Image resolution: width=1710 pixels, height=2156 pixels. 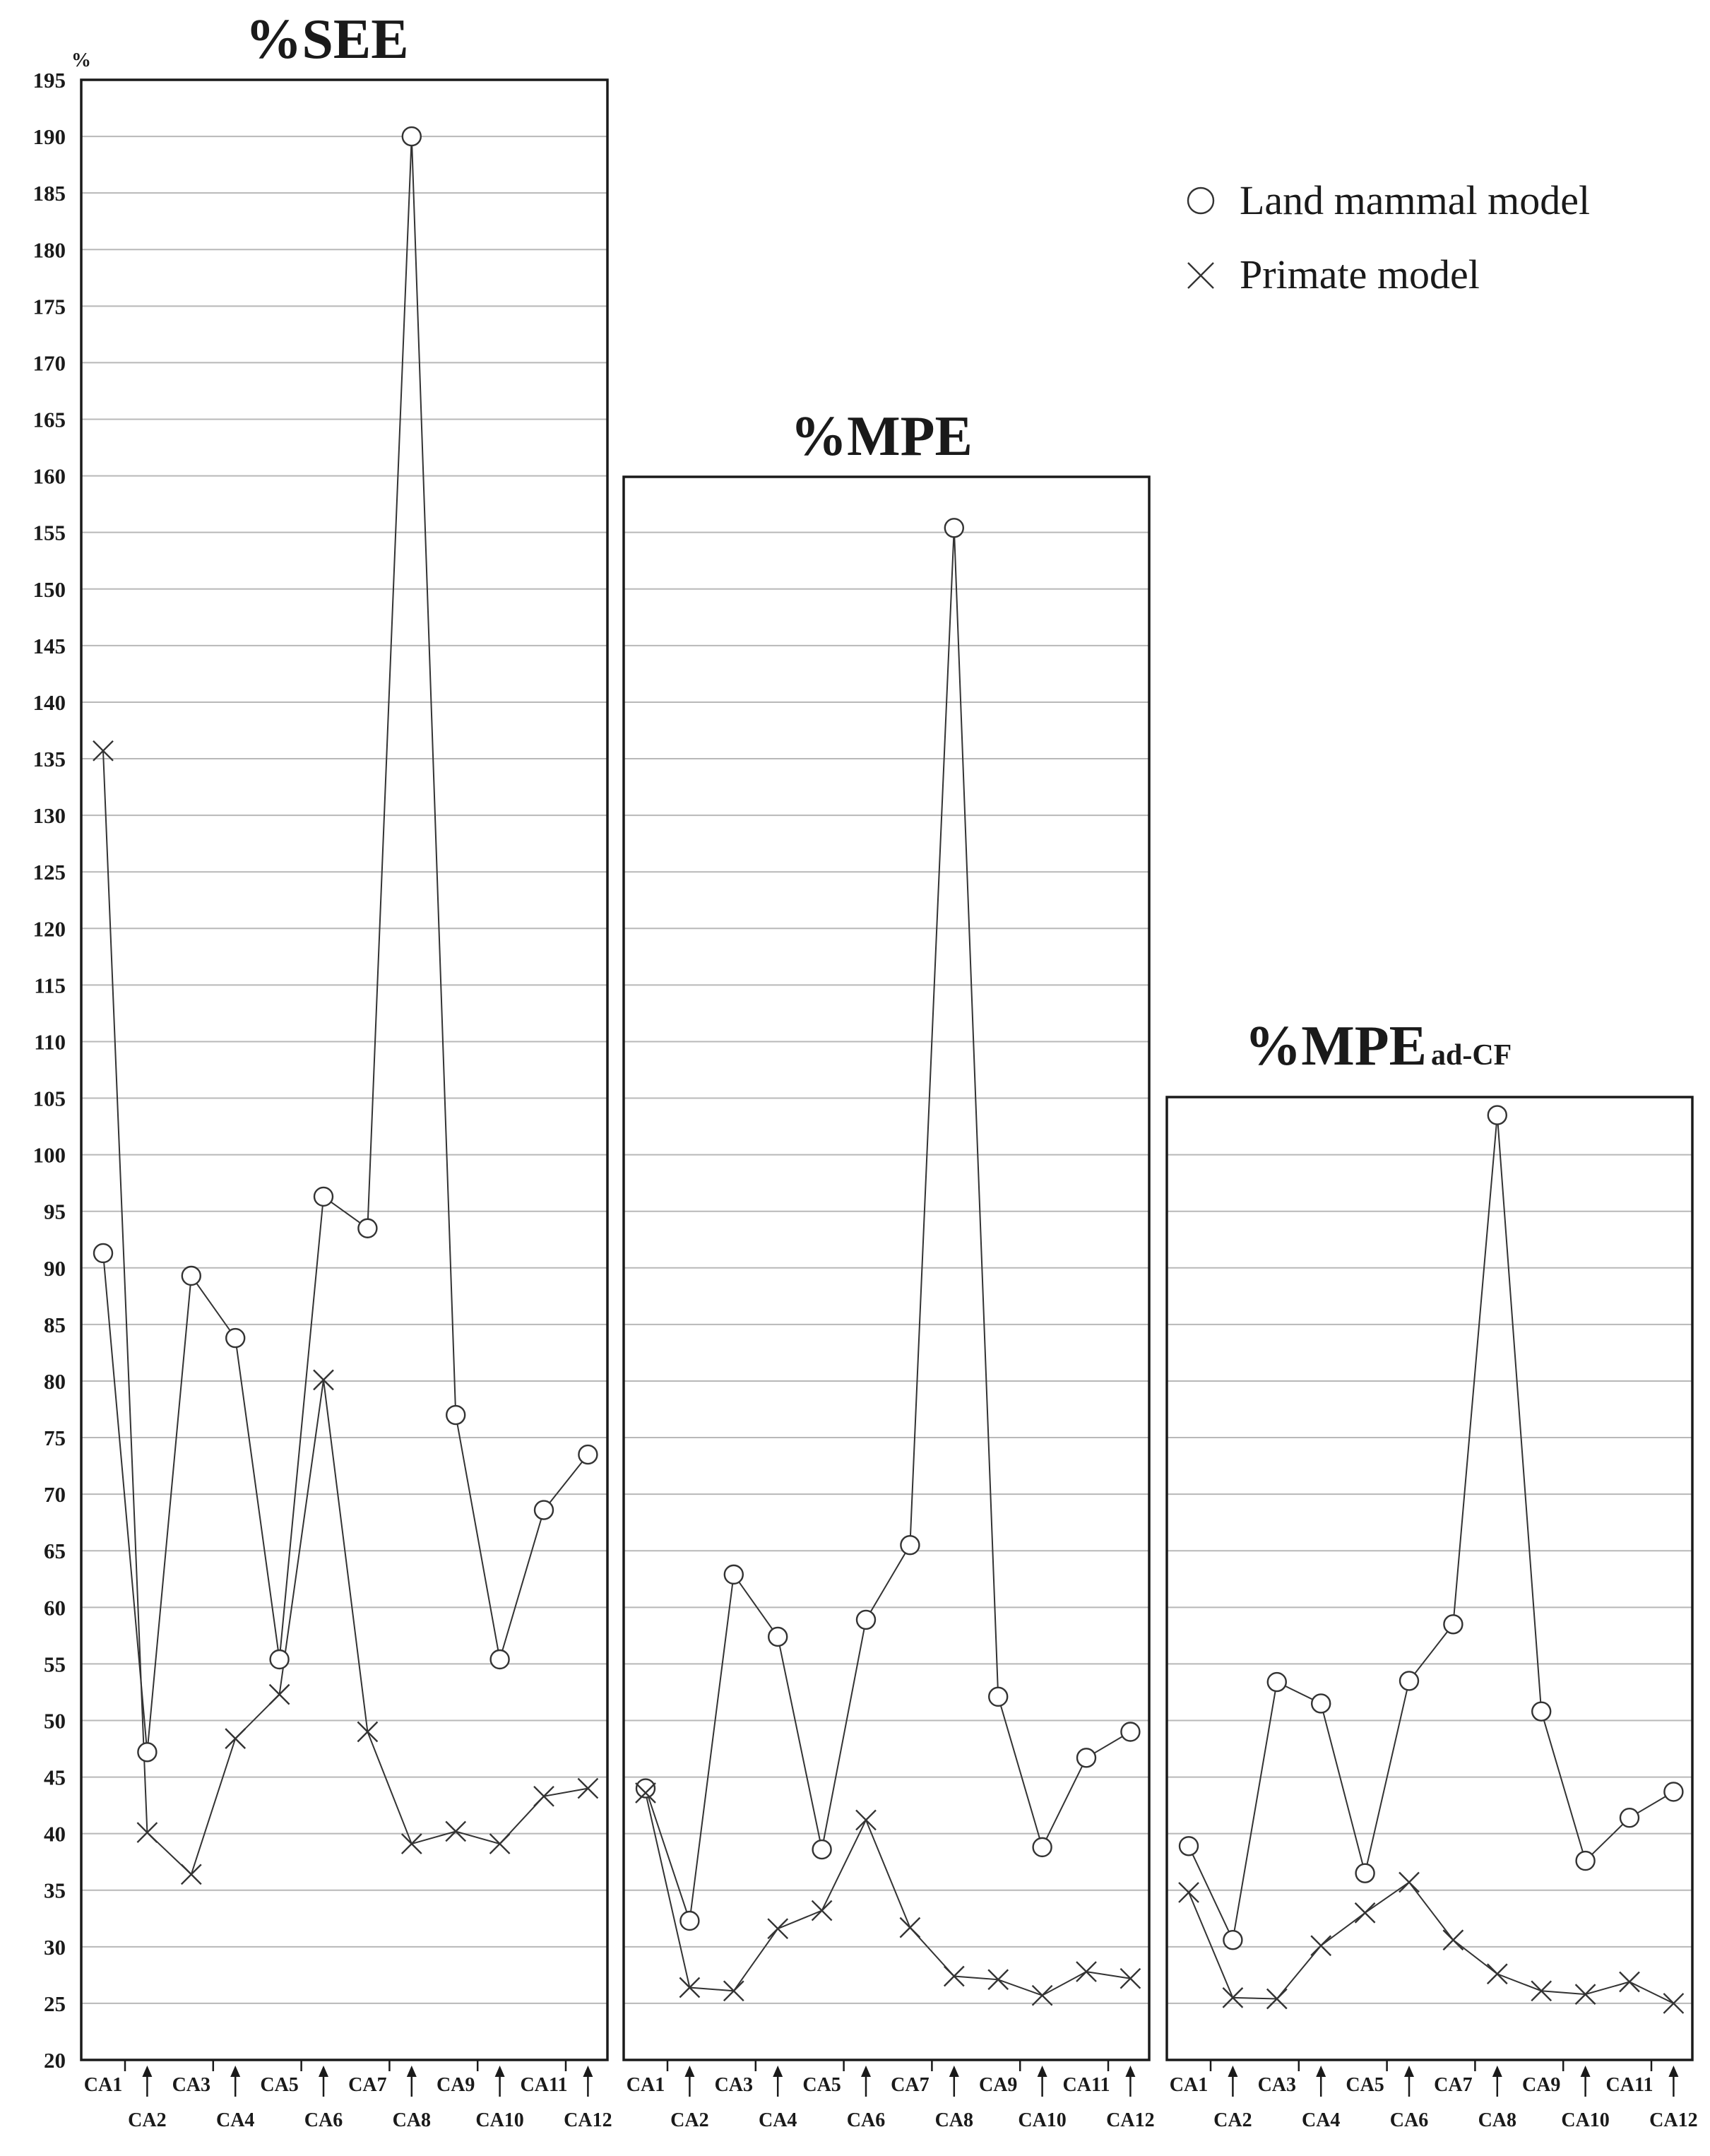 I want to click on series-line-circle, so click(x=1431, y=1529).